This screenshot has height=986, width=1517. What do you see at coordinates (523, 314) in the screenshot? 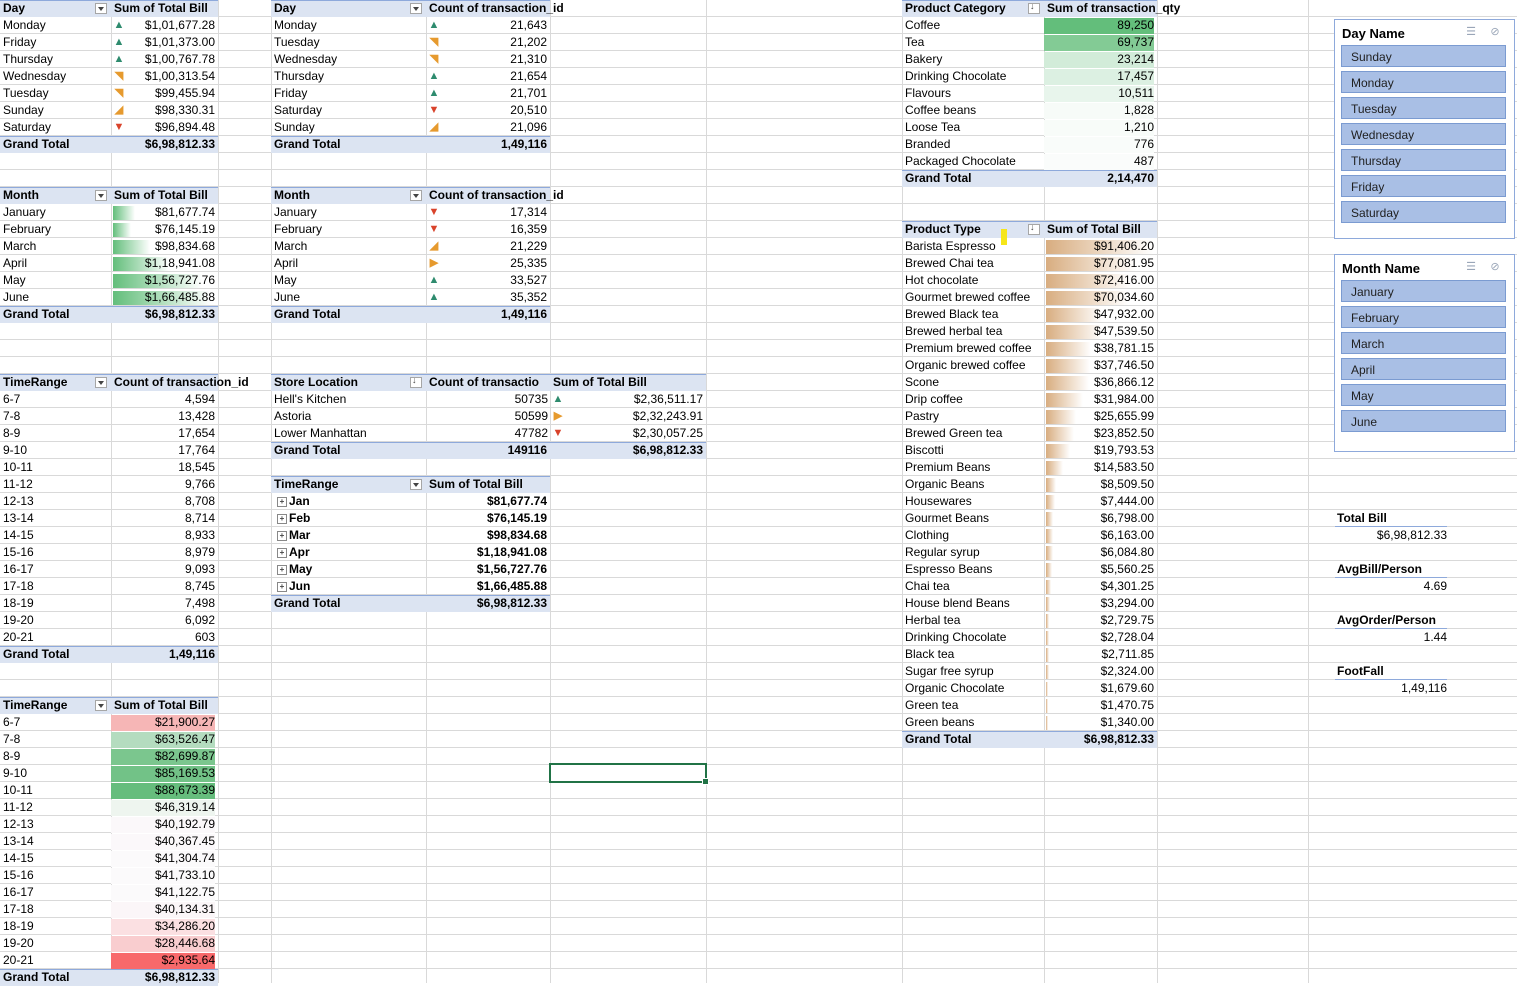
I see `pivot_month_count-grand-total-value: 1,49,116` at bounding box center [523, 314].